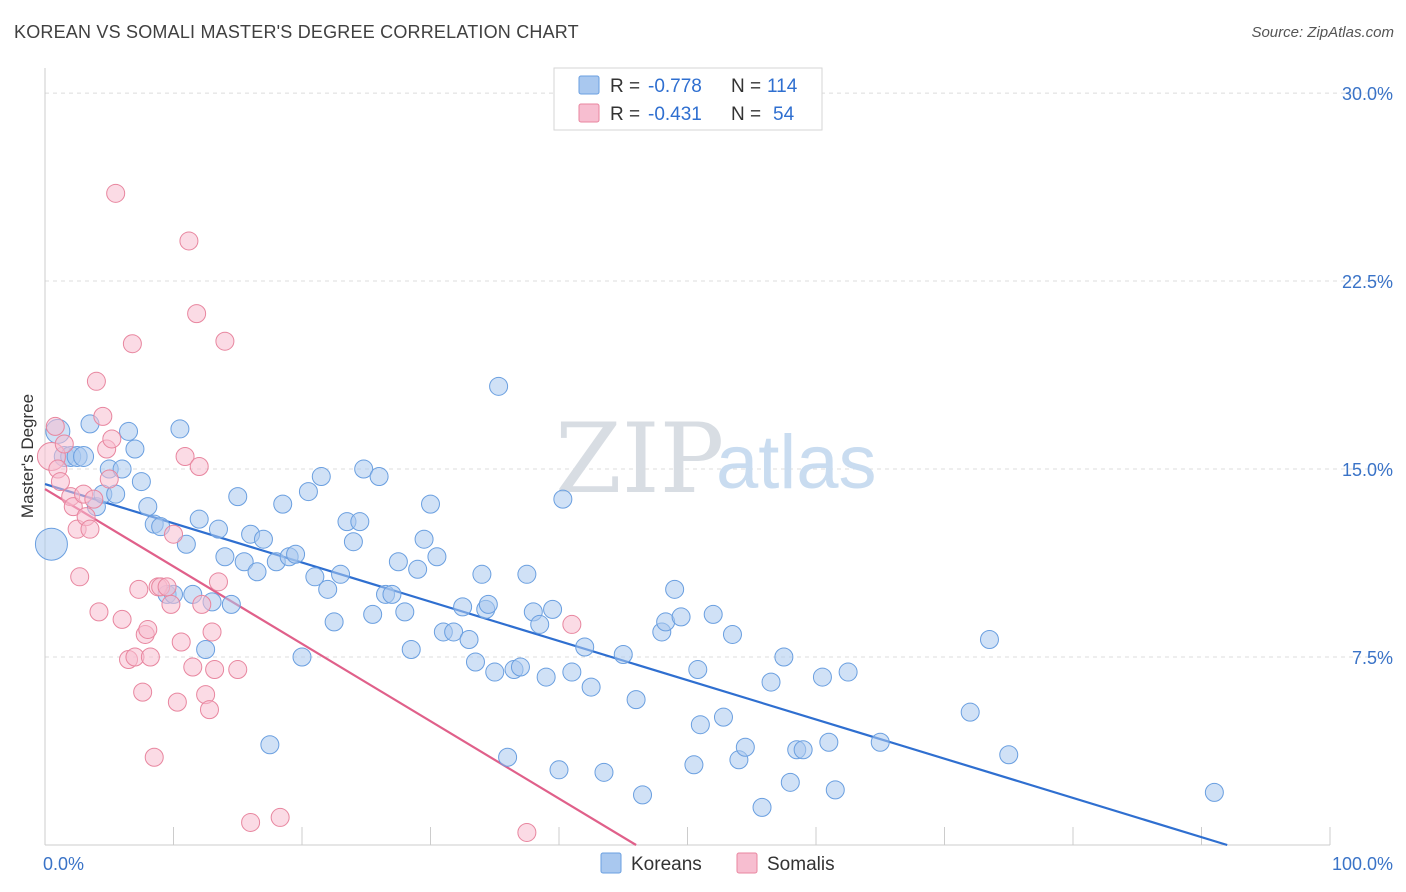 Image resolution: width=1406 pixels, height=892 pixels. What do you see at coordinates (675, 86) in the screenshot?
I see `legend-korean-r-value: -0.778` at bounding box center [675, 86].